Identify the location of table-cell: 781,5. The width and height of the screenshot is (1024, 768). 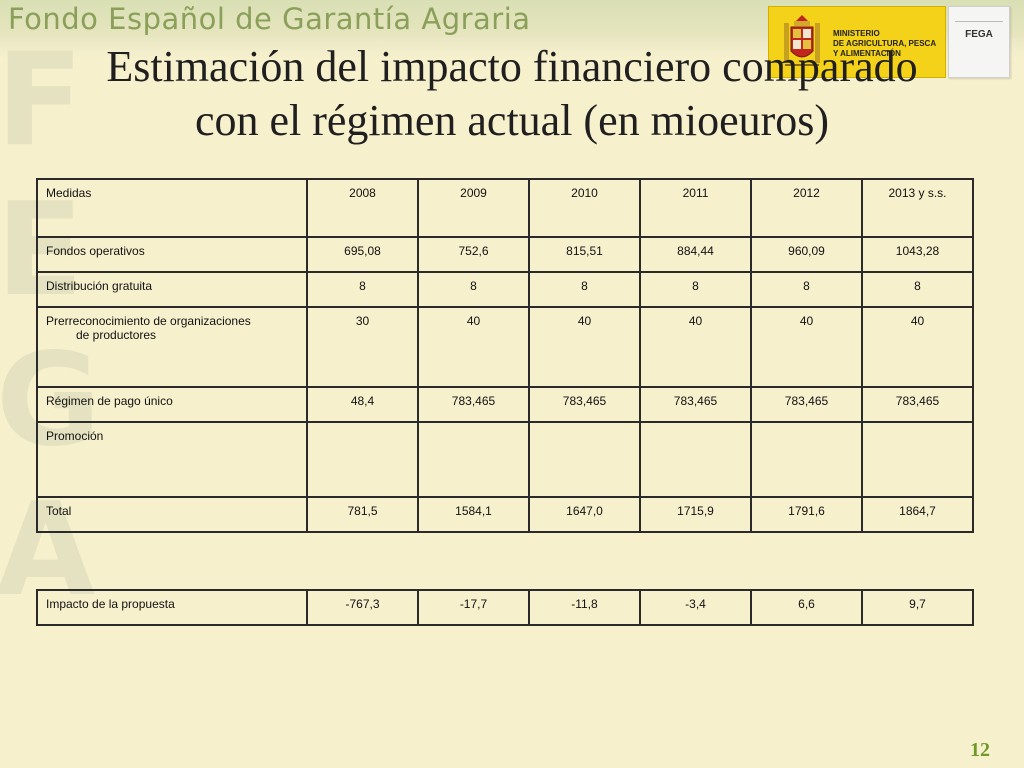
(362, 514).